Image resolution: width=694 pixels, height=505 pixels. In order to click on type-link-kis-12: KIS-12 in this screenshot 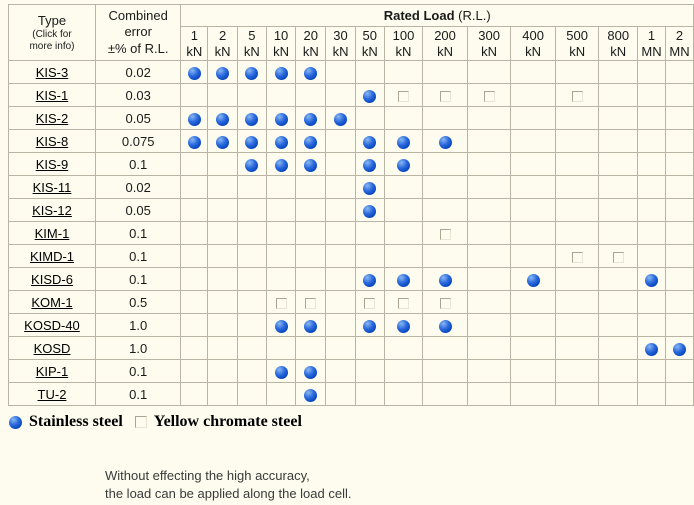, I will do `click(52, 210)`.